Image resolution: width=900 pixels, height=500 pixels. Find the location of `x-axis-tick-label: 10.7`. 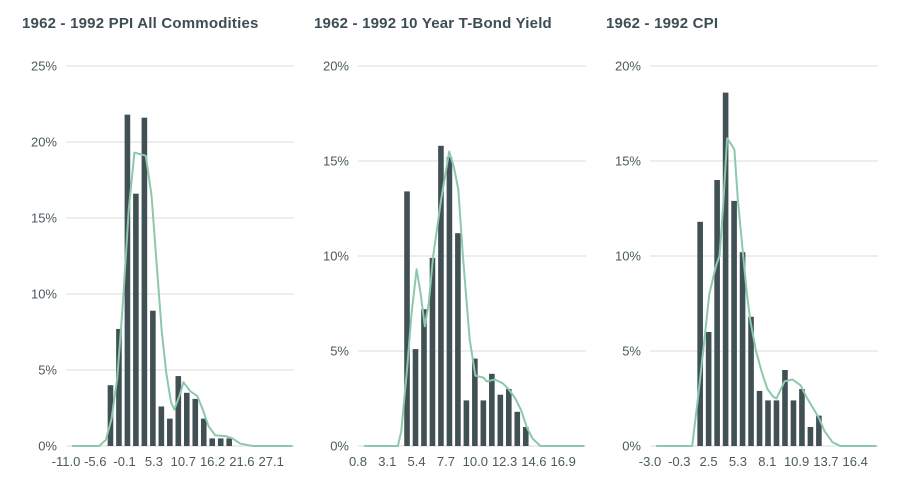

x-axis-tick-label: 10.7 is located at coordinates (183, 461).